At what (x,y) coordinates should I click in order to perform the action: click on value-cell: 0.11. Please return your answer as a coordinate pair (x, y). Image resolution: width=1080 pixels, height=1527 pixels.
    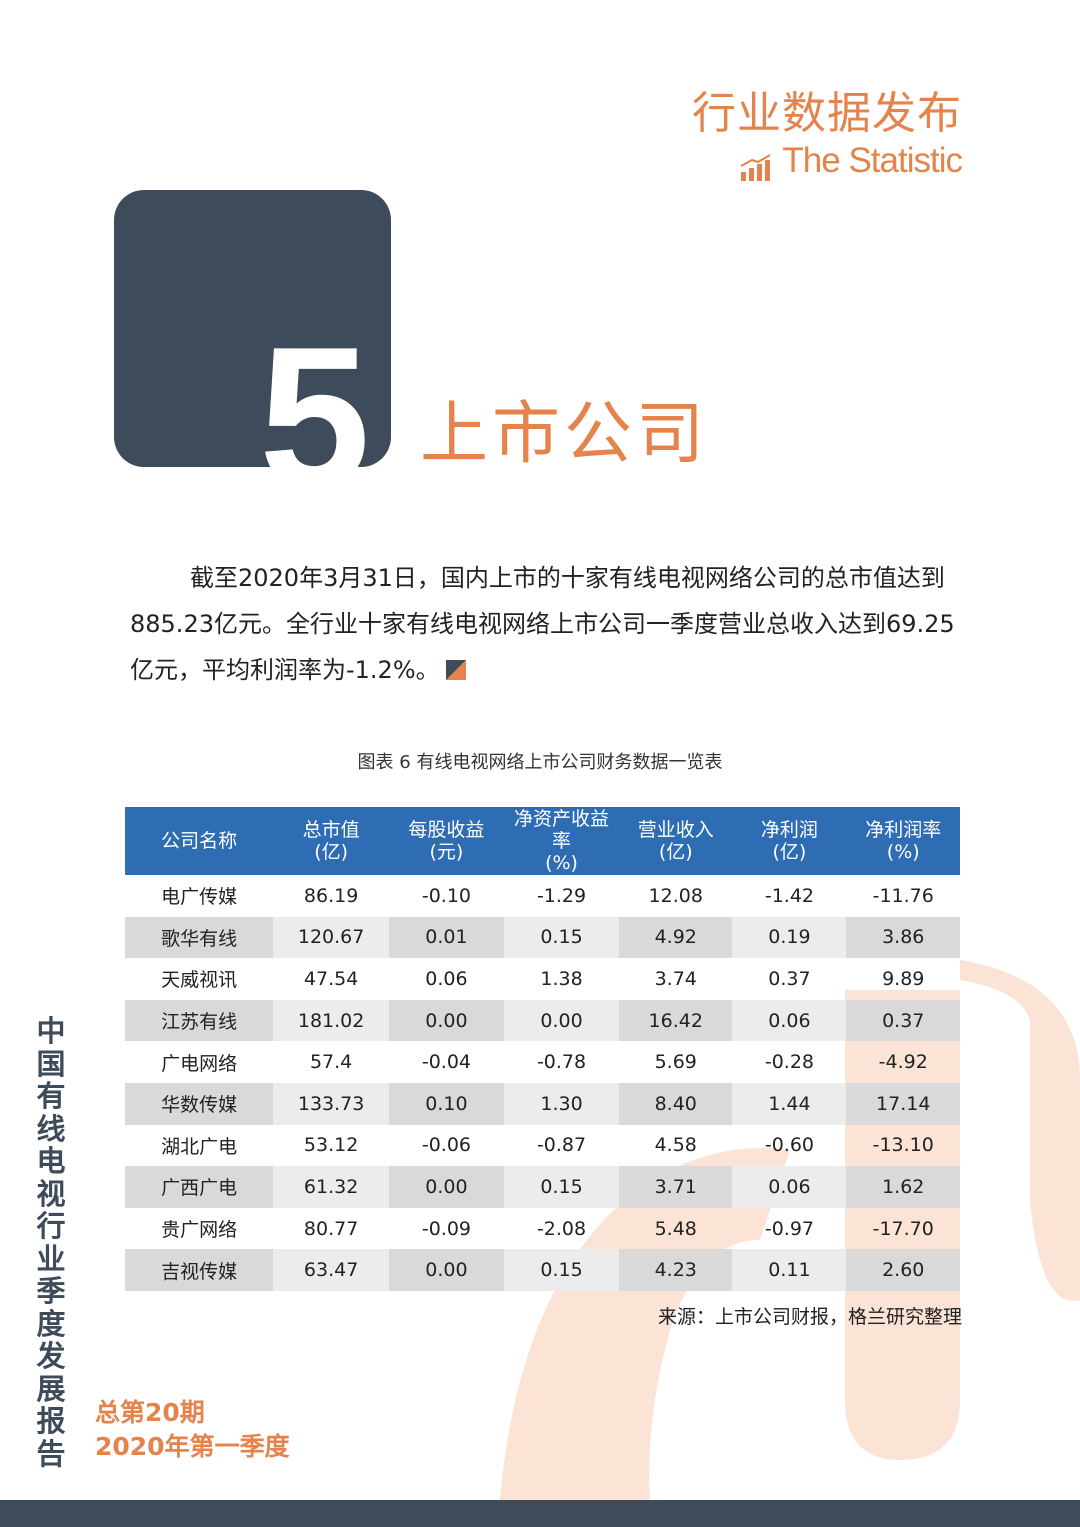
    Looking at the image, I should click on (789, 1270).